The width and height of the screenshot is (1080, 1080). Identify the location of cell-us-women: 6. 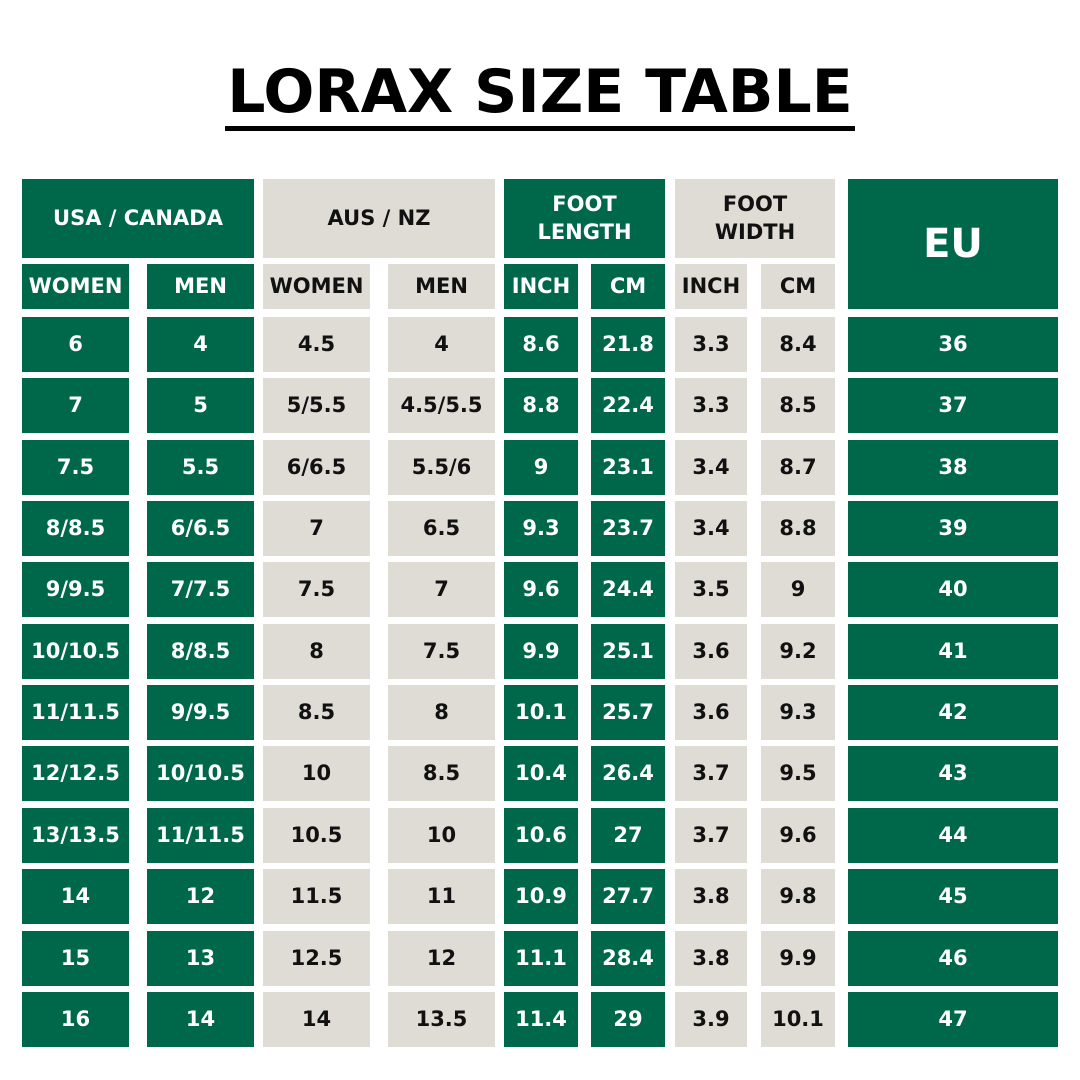
(75, 344).